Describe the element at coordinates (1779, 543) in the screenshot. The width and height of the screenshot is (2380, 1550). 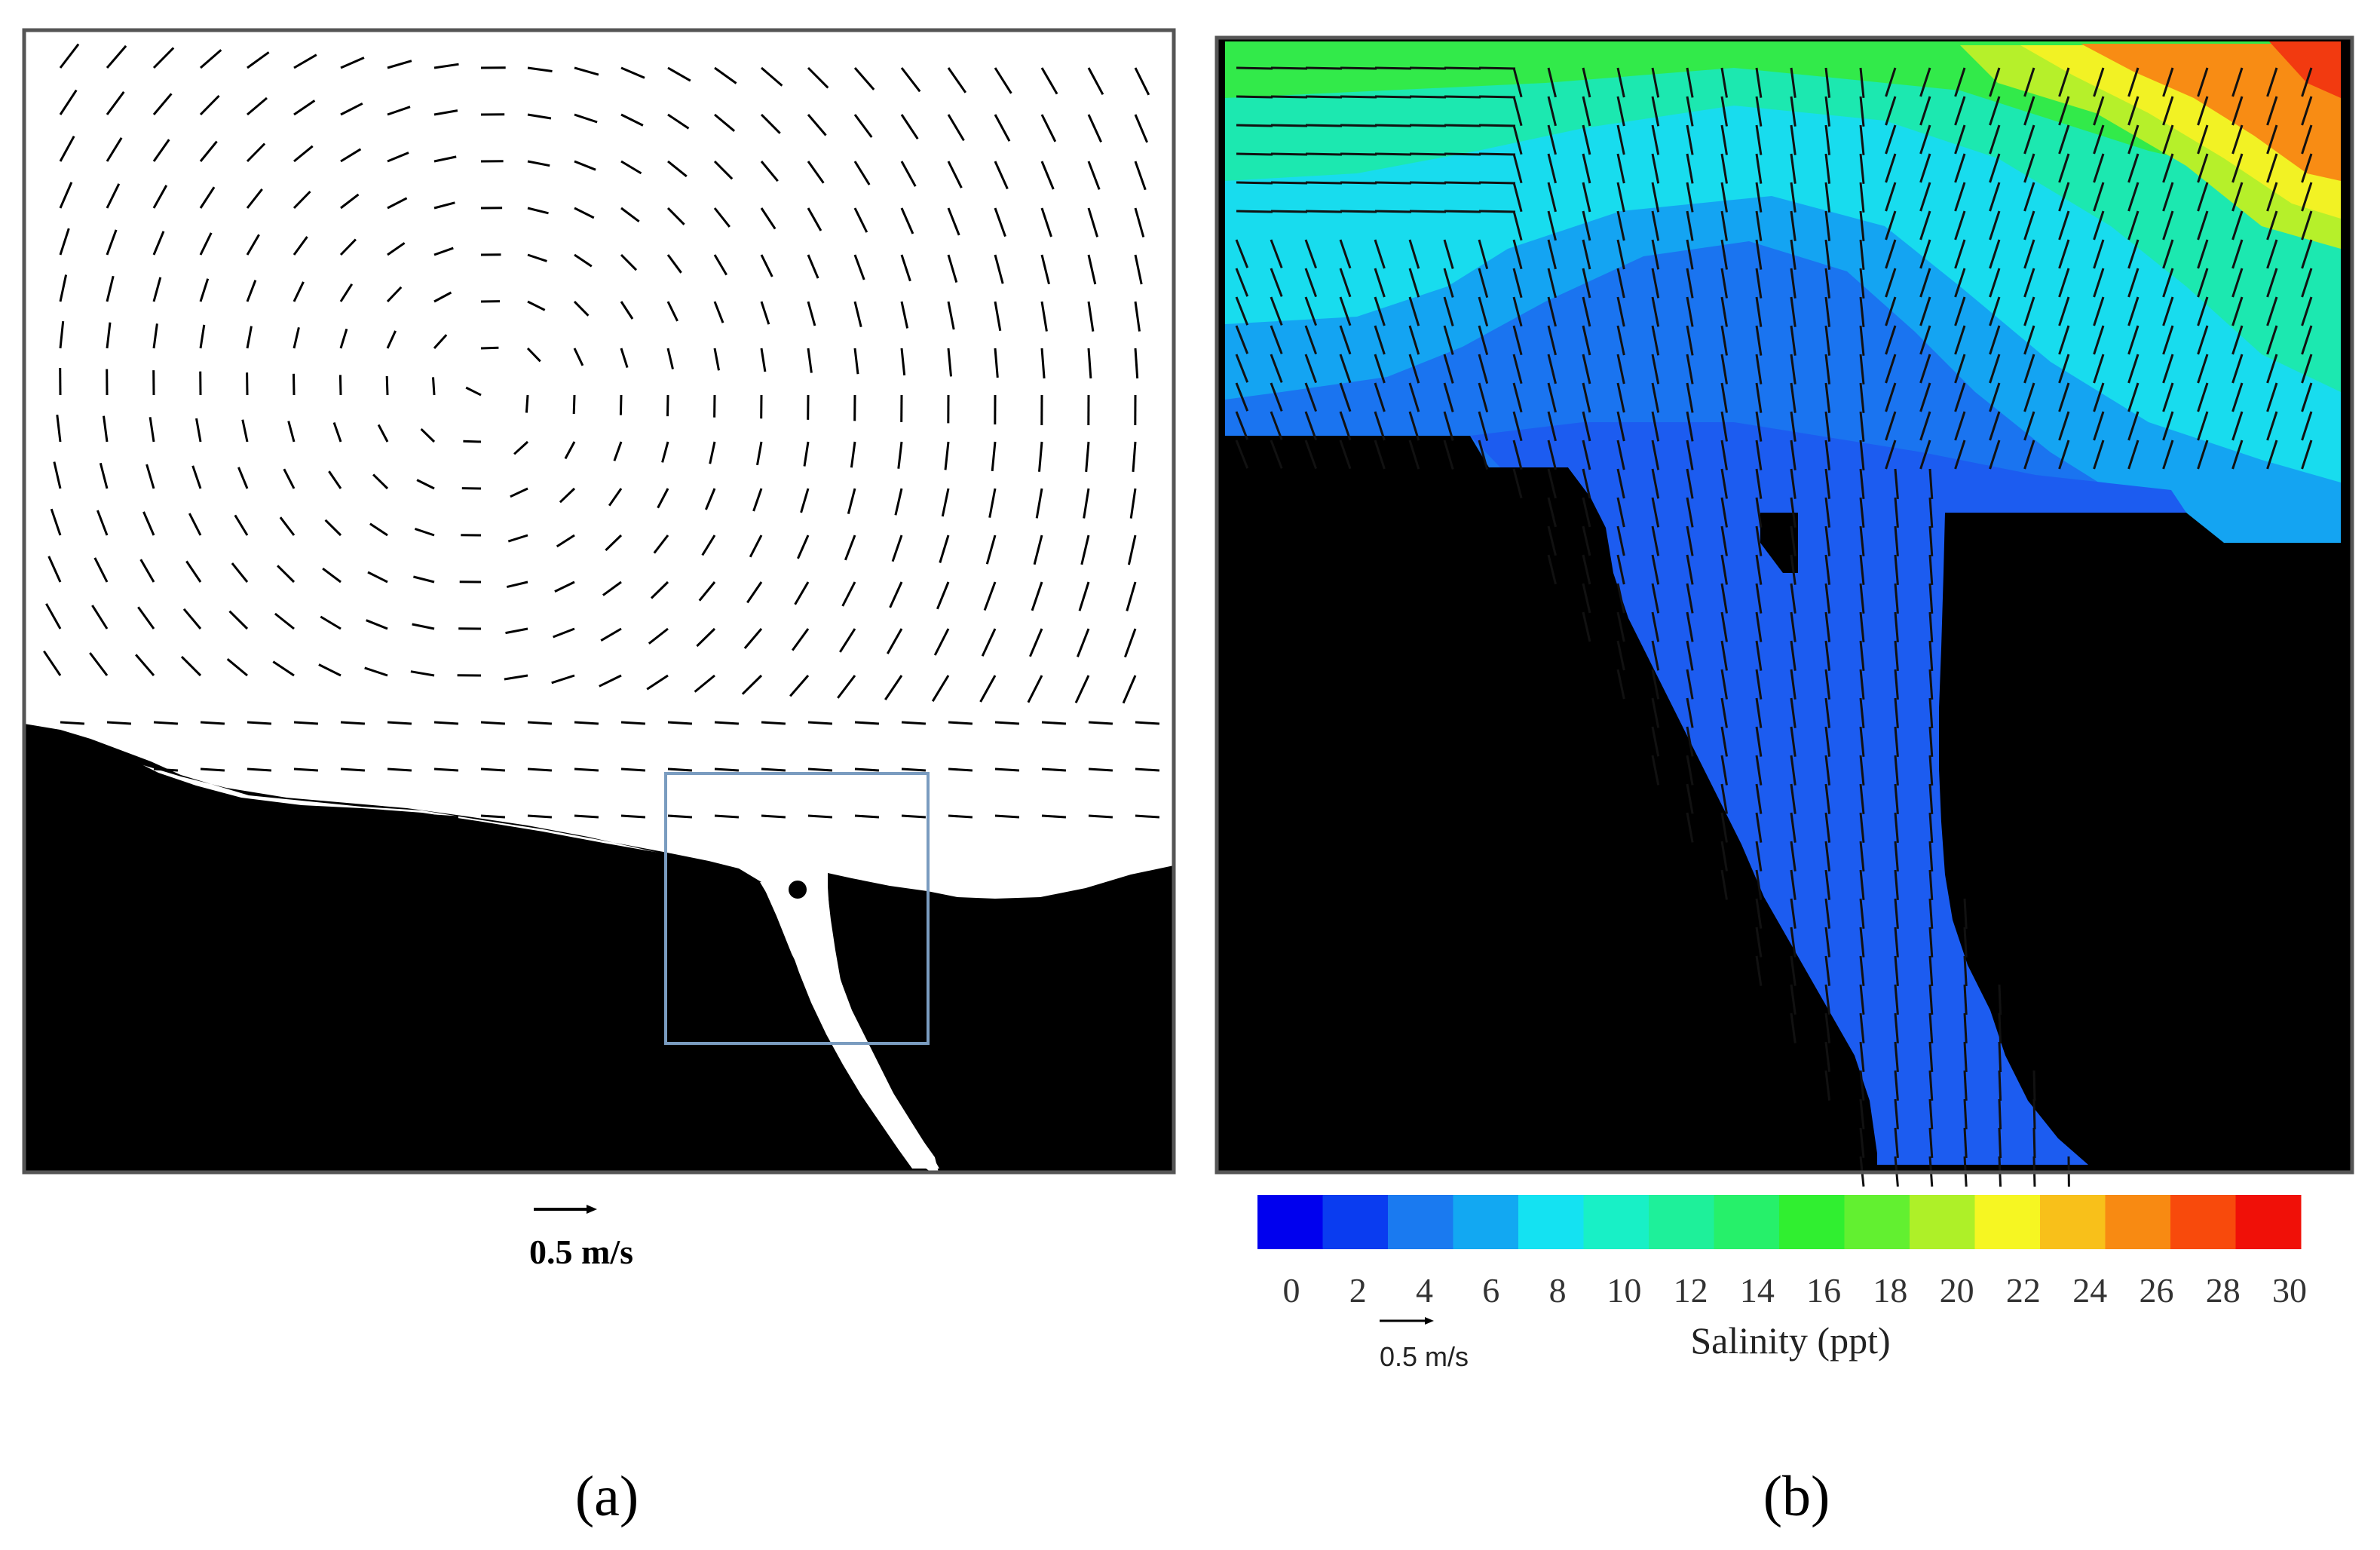
I see `panel-b-island` at that location.